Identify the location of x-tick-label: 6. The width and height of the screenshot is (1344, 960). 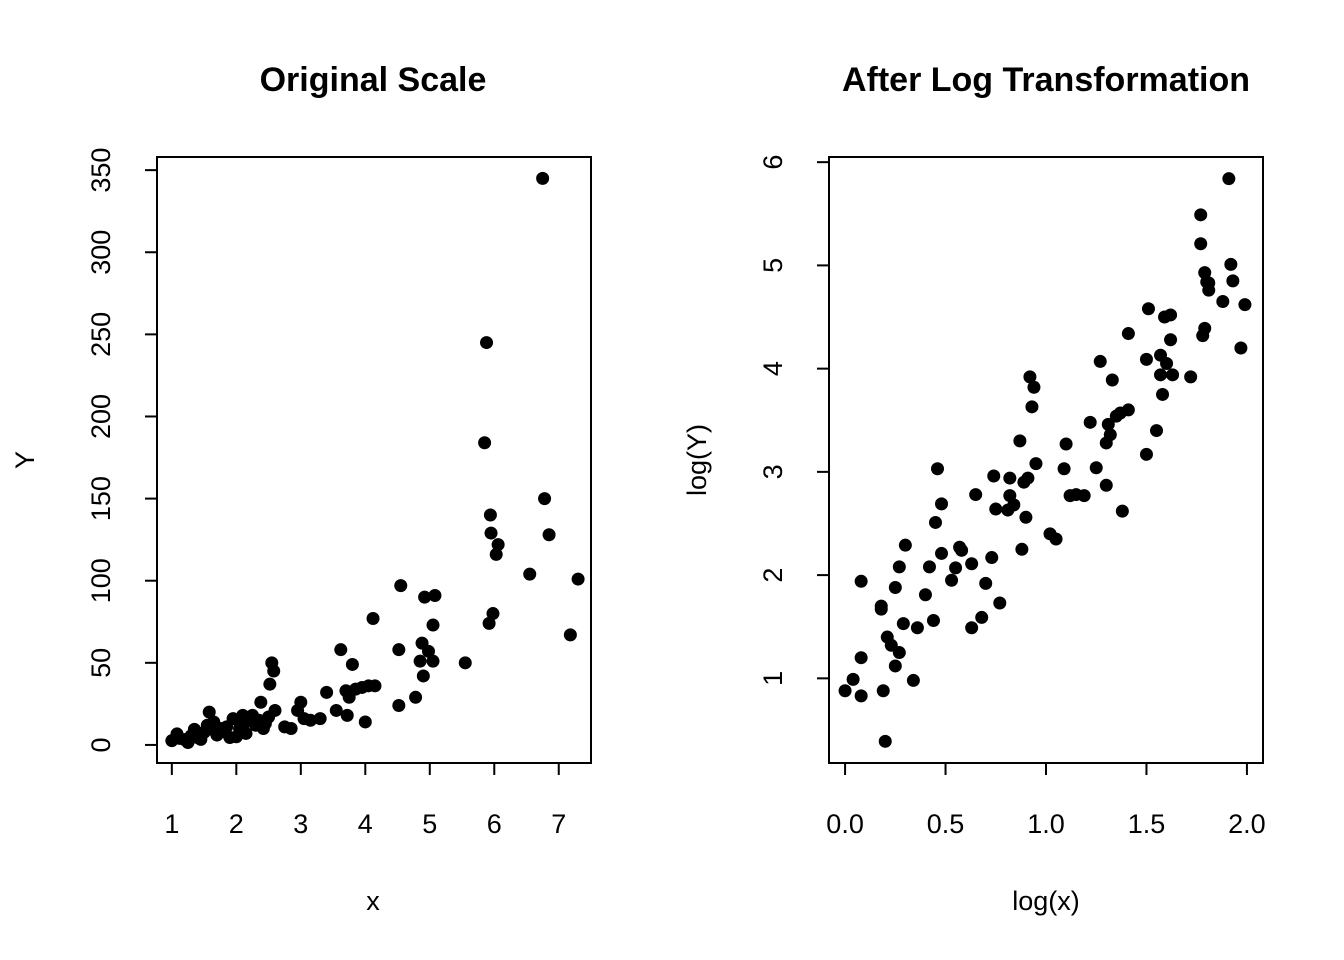
(494, 824).